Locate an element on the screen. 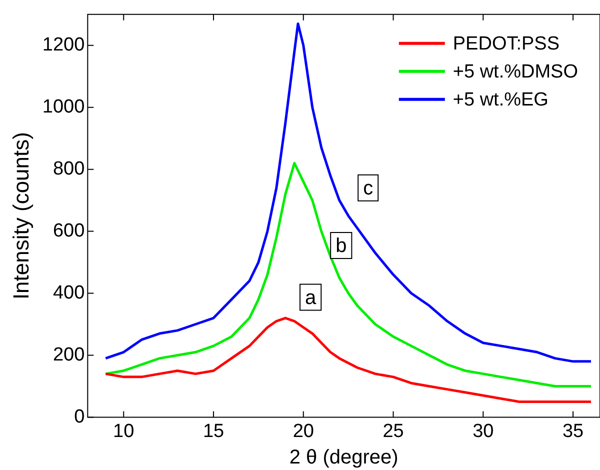 This screenshot has width=600, height=470. x-tick-label: 15 is located at coordinates (213, 431).